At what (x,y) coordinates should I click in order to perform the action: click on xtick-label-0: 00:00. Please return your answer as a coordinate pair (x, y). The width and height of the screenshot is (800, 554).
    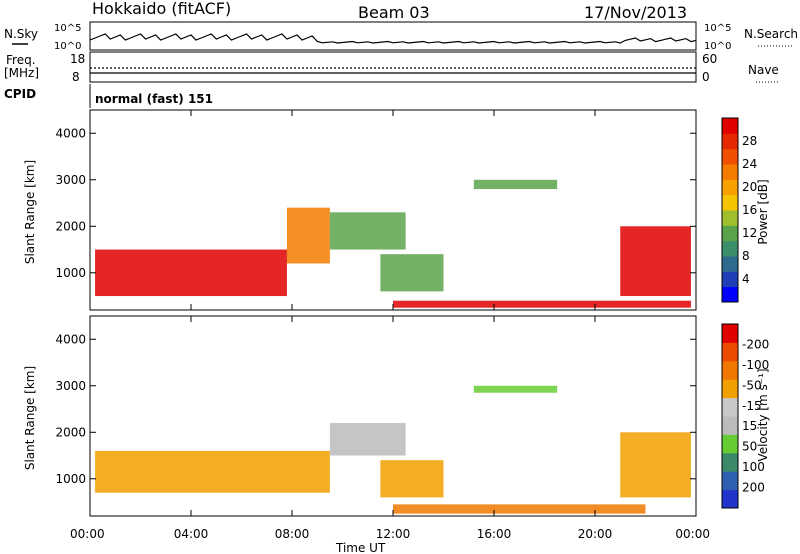
    Looking at the image, I should click on (87, 534).